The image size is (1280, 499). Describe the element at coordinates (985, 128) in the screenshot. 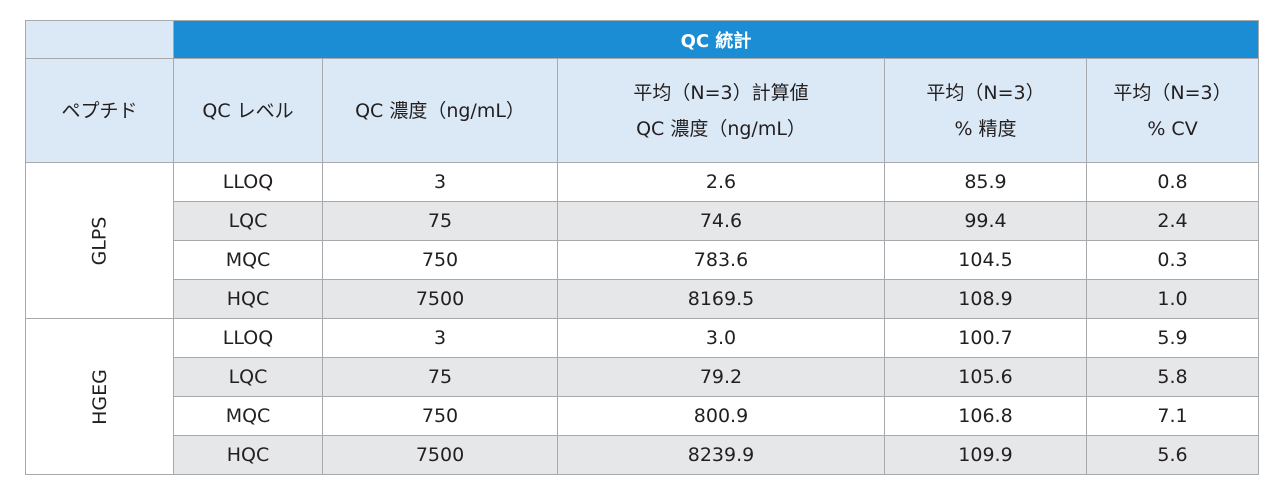

I see `header-line: % 精度` at that location.